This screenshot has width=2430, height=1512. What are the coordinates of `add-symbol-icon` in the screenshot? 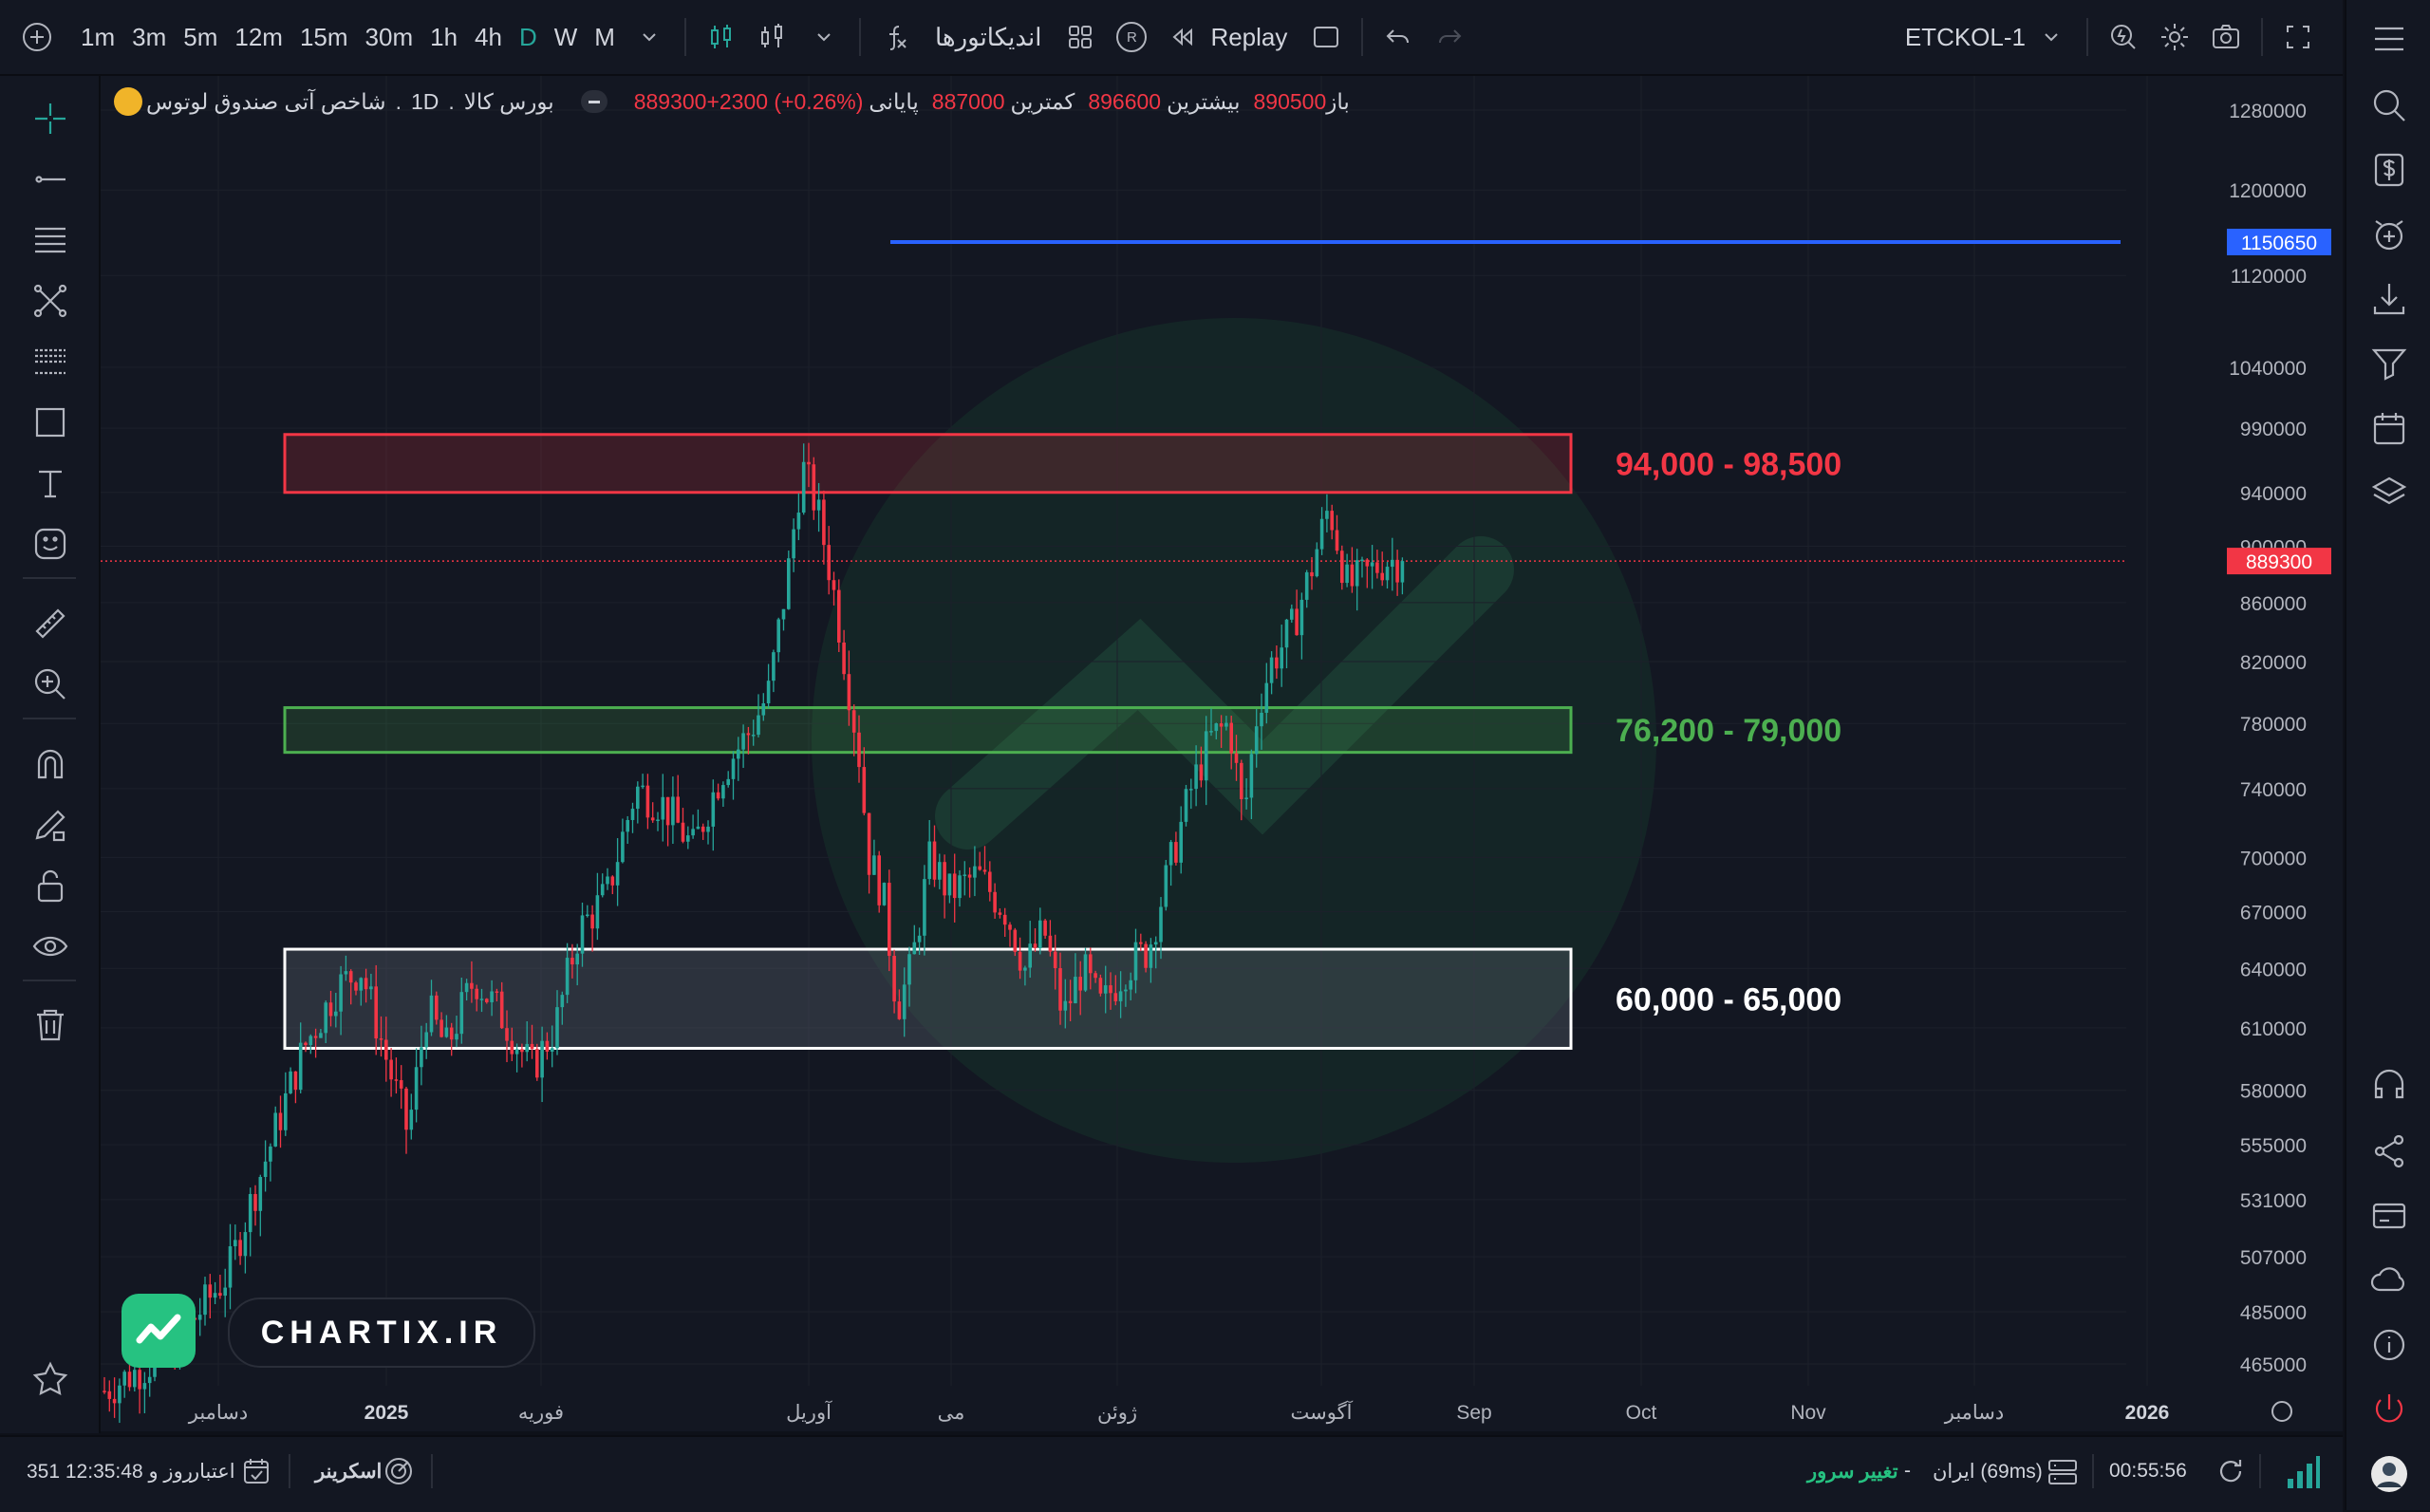 It's located at (37, 37).